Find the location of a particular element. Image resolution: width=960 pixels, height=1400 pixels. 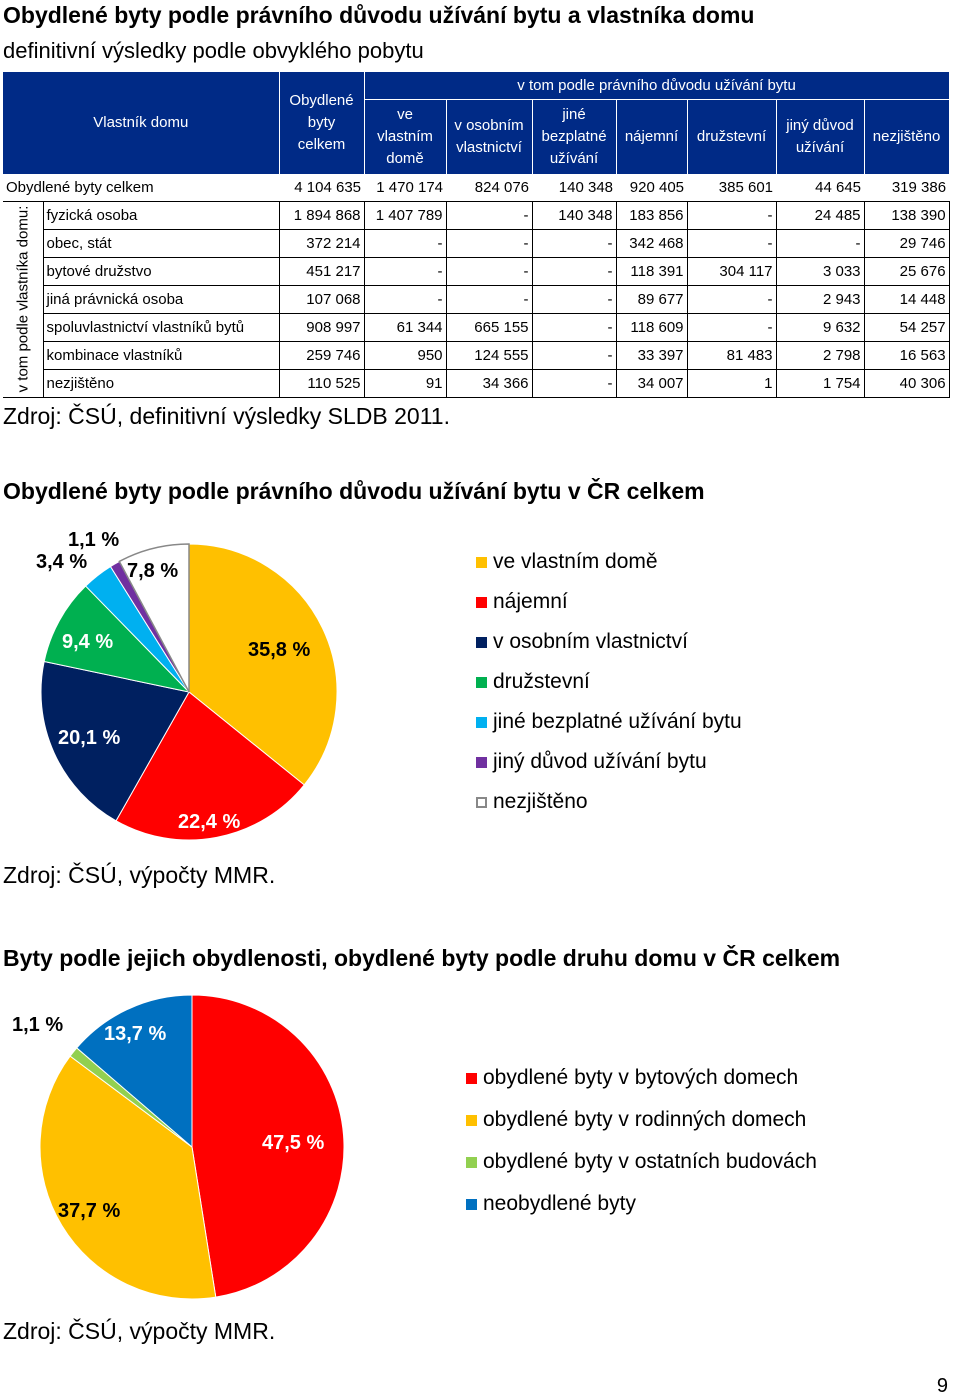

legend-label: obydlené byty v bytových domech is located at coordinates (641, 1077).